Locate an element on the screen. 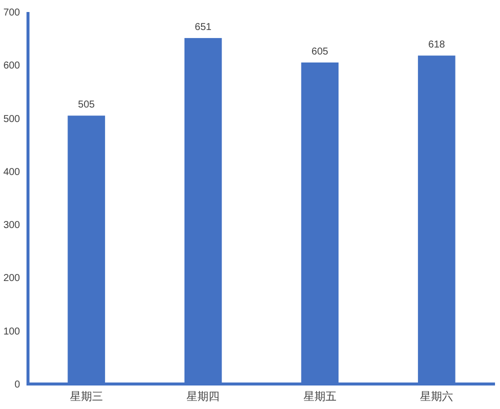  data-label: 651 is located at coordinates (203, 28).